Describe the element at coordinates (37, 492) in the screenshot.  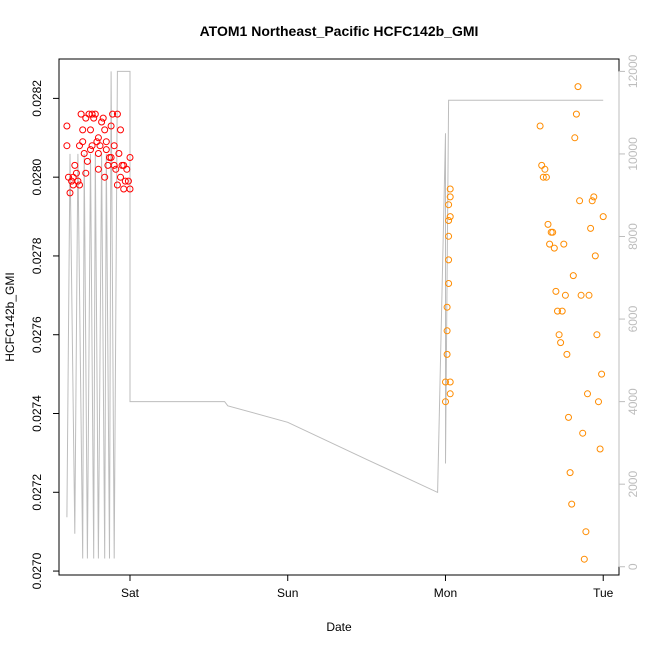
I see `y-tick-label: 0.0272` at that location.